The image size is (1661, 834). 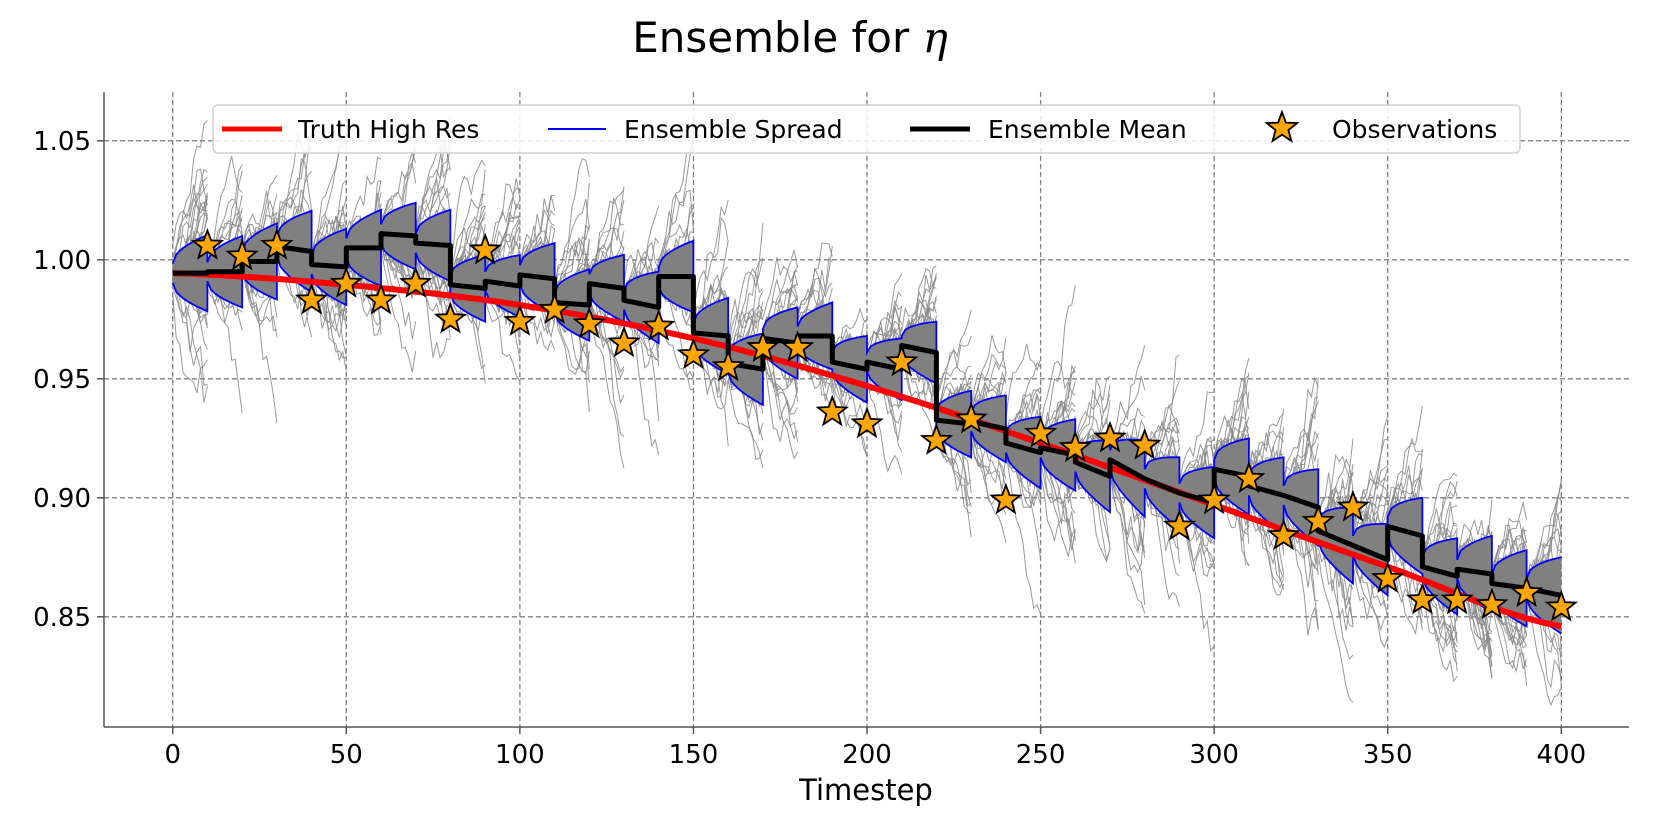 I want to click on legend-observations-label: Observations, so click(x=1414, y=129).